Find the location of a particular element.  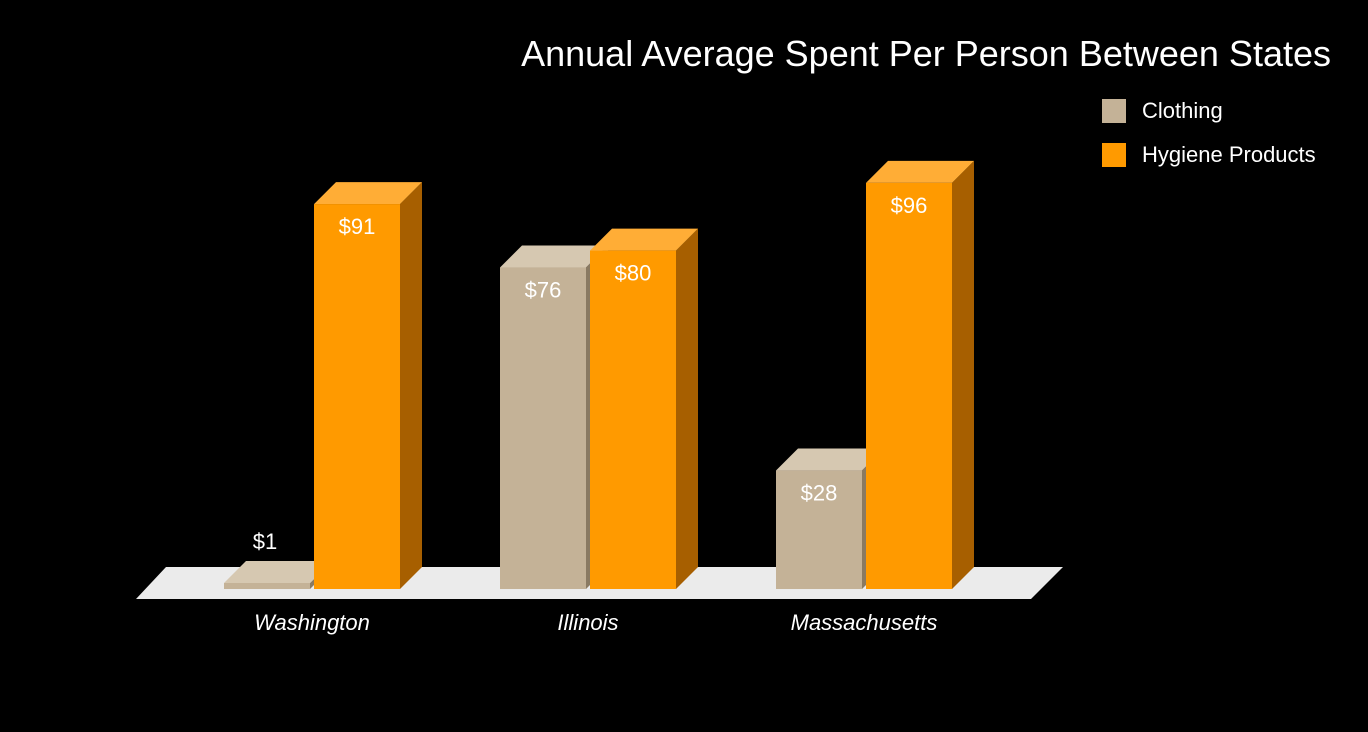

bar-hygiene-products-washington is located at coordinates (368, 385).